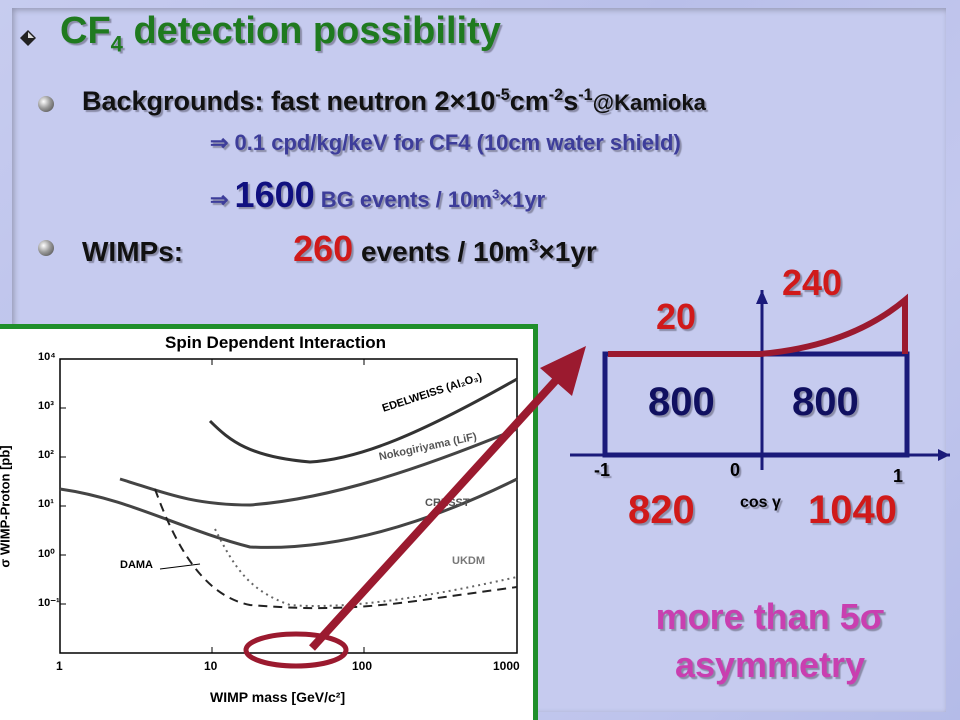  I want to click on tick-zero: 0, so click(735, 470).